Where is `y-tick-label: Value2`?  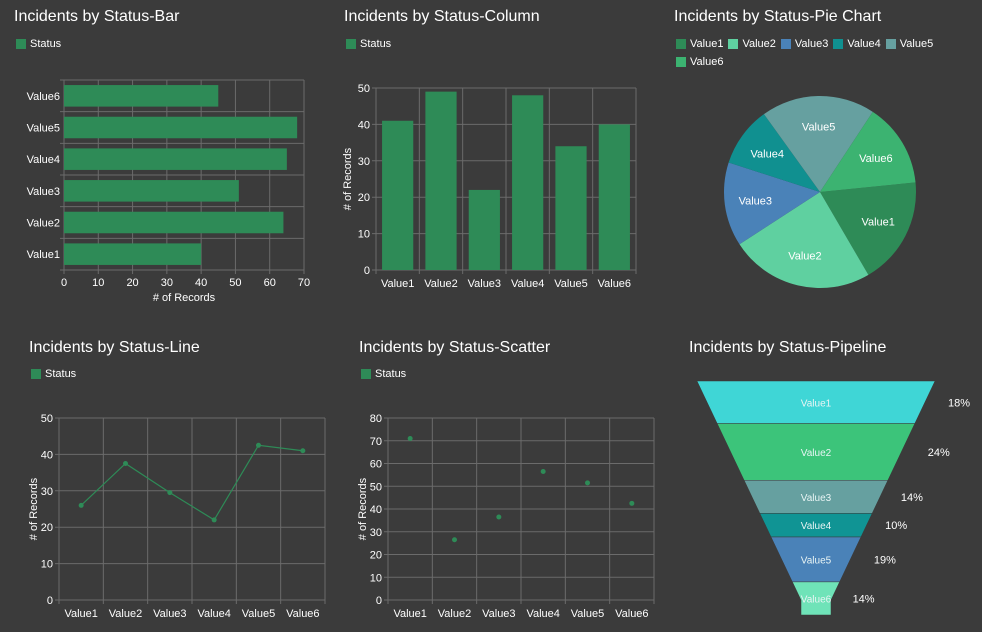 y-tick-label: Value2 is located at coordinates (43, 224).